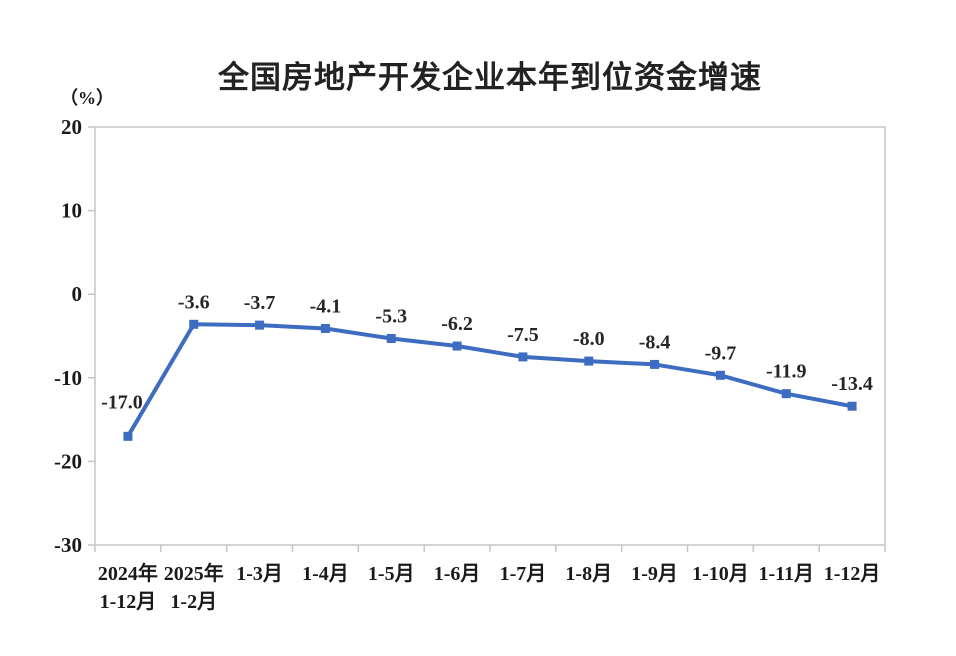 This screenshot has width=956, height=656. Describe the element at coordinates (589, 339) in the screenshot. I see `data-label: -8.0` at that location.